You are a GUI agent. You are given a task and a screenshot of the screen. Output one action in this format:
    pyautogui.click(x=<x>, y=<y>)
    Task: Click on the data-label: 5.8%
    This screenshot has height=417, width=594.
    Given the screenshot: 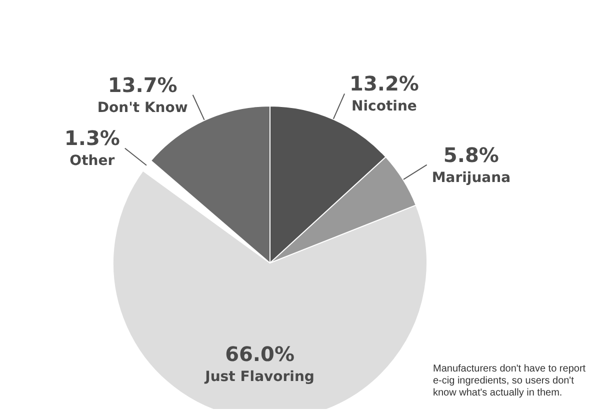 What is the action you would take?
    pyautogui.click(x=471, y=154)
    